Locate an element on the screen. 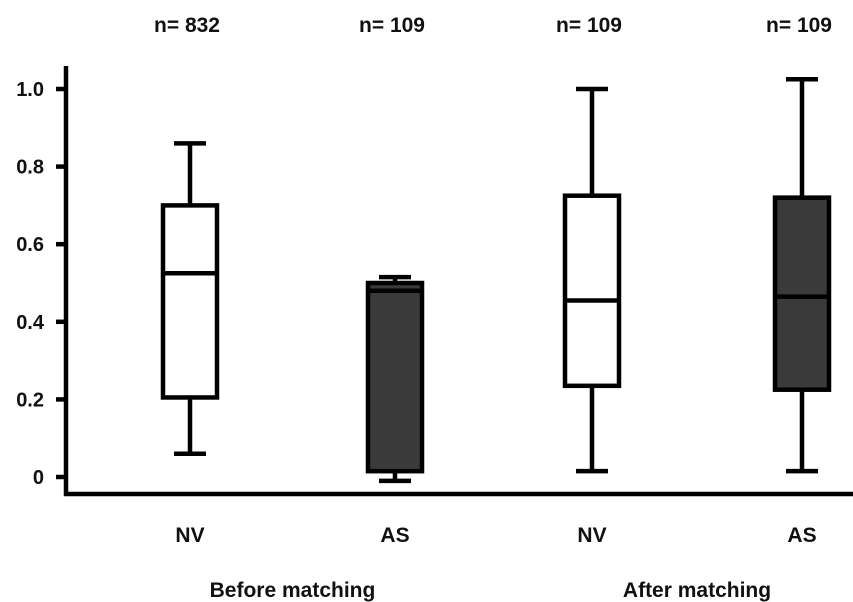 Image resolution: width=853 pixels, height=602 pixels. y-tick-label: 1.0 is located at coordinates (30, 90).